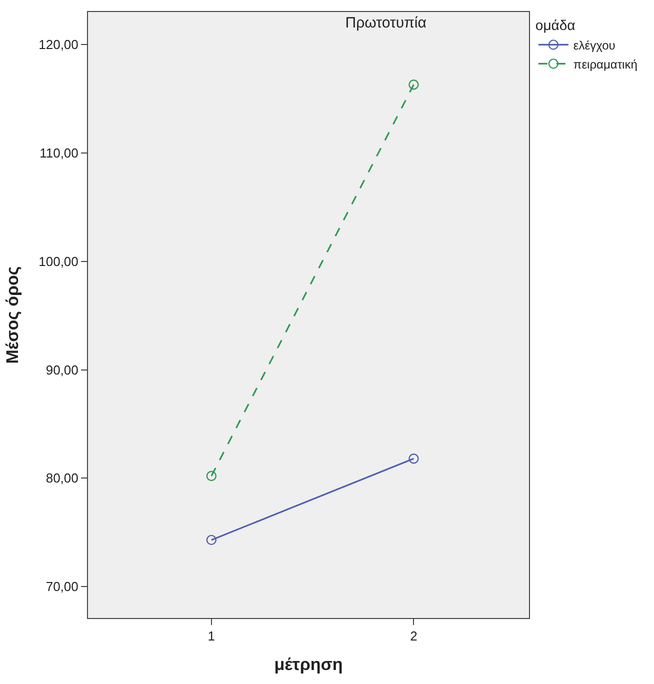  Describe the element at coordinates (212, 636) in the screenshot. I see `x-tick-label: 1` at that location.